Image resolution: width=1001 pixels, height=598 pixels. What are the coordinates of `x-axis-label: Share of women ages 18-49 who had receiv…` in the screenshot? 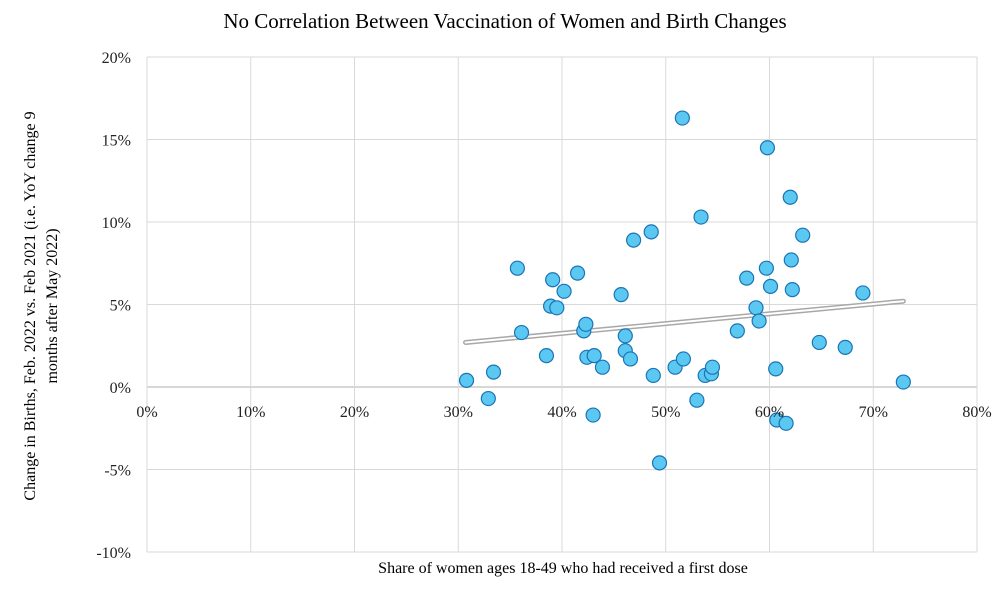 It's located at (563, 568).